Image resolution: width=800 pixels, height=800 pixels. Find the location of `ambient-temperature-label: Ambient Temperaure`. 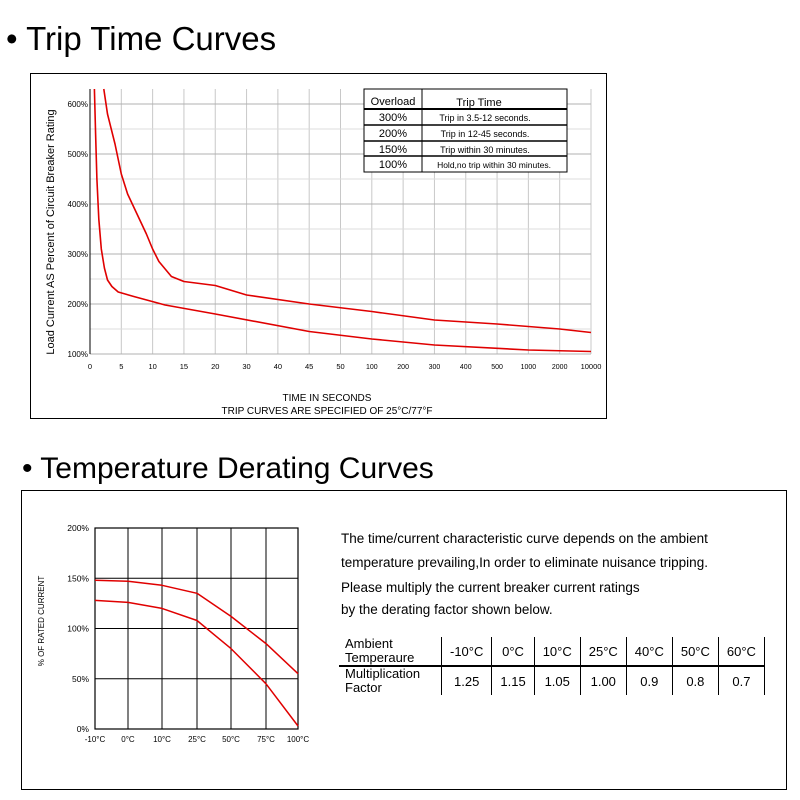

ambient-temperature-label: Ambient Temperaure is located at coordinates (390, 652).